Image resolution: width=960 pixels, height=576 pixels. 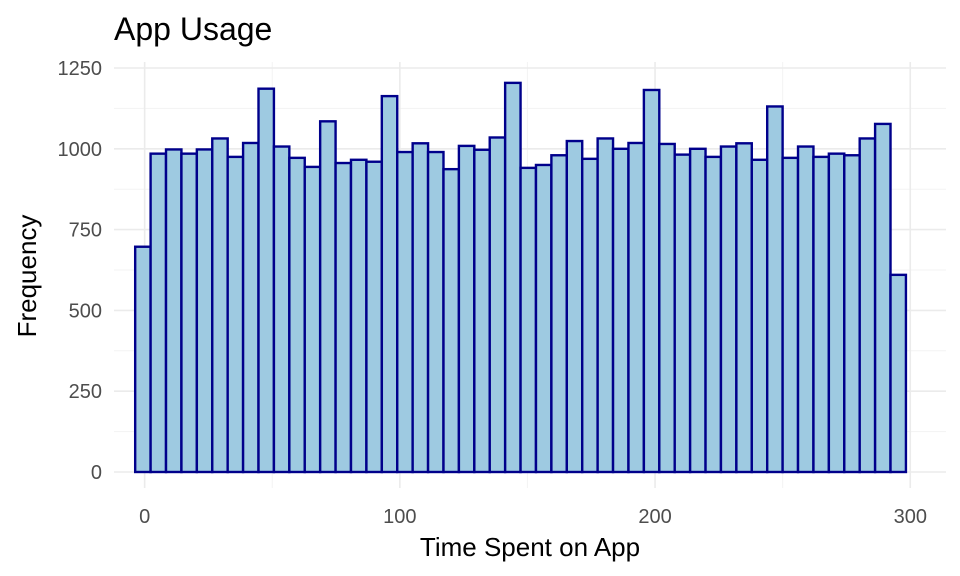 I want to click on y-tick-label: 250, so click(x=85, y=392).